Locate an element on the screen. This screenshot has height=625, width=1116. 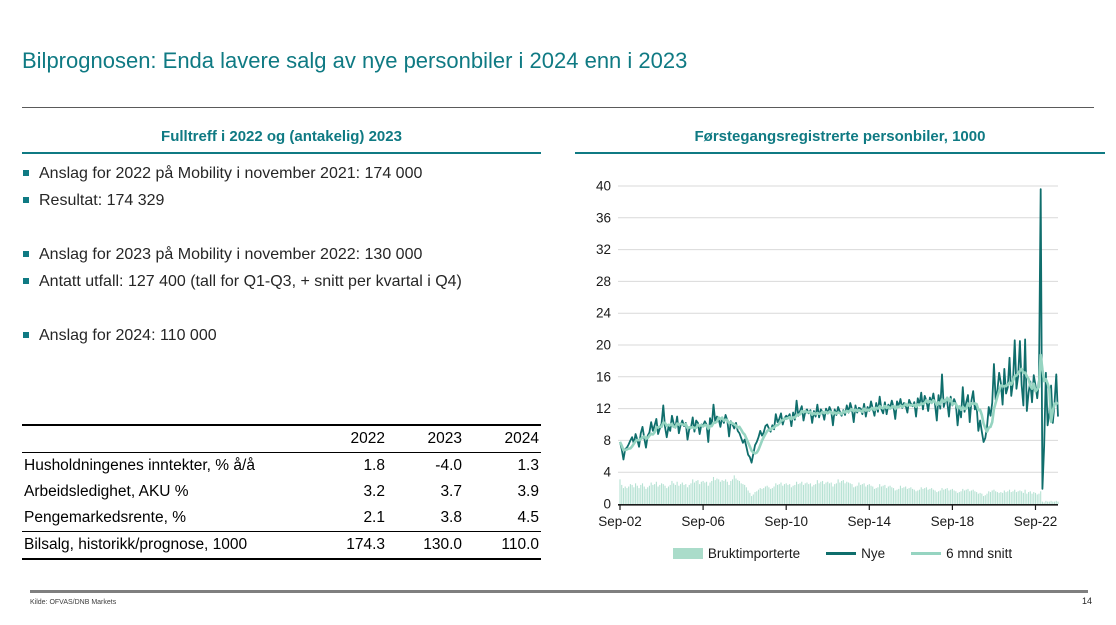
source-note: Kilde: OFVAS/DNB Markets is located at coordinates (73, 602).